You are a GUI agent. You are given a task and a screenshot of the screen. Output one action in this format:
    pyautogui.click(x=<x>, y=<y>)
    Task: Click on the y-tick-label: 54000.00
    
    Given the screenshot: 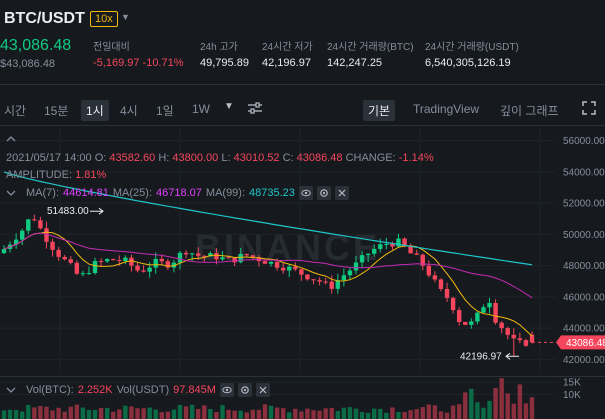 What is the action you would take?
    pyautogui.click(x=584, y=172)
    